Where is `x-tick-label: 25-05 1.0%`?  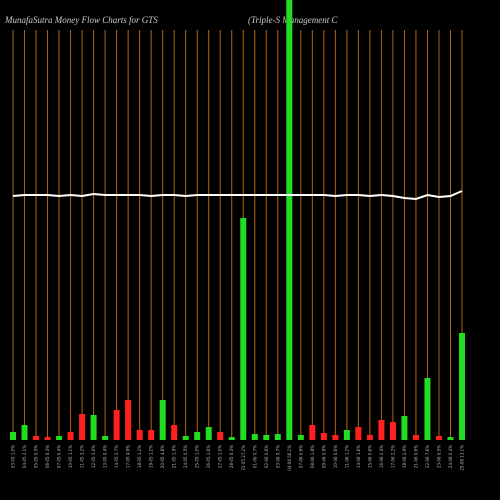
x-tick-label: 25-05 1.0% is located at coordinates (197, 456).